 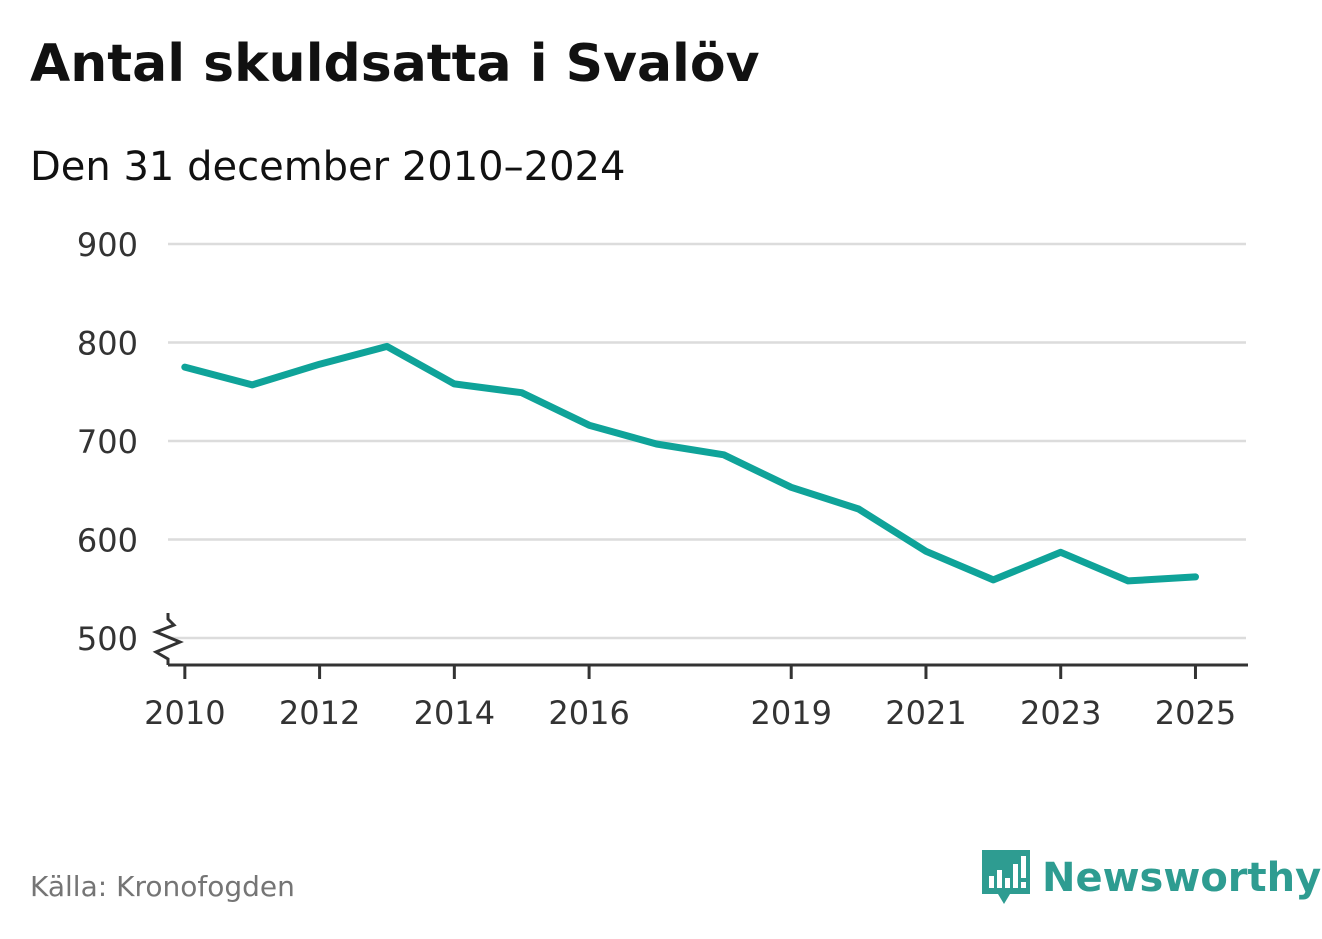 I want to click on x-tick-labels: 2010 2012 2014 2016 2019 2021 2023 2025, so click(x=690, y=698).